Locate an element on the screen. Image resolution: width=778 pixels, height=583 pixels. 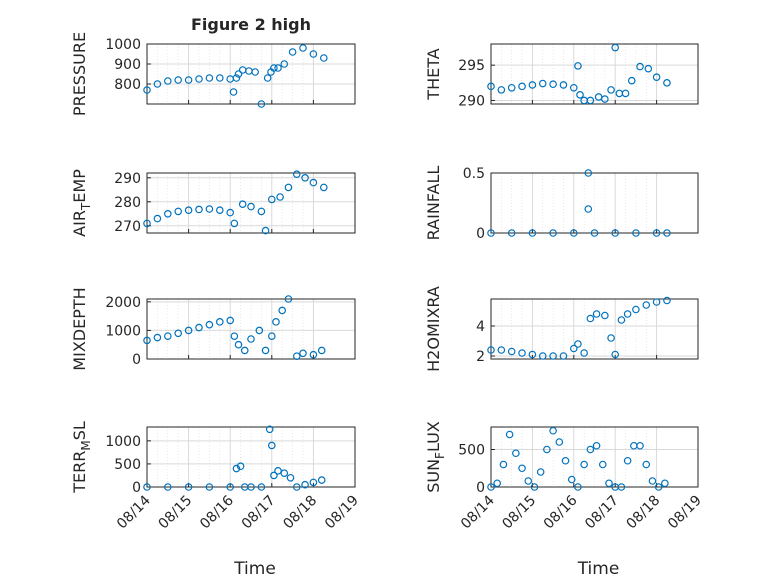
y-tick-label: 2000 is located at coordinates (123, 303).